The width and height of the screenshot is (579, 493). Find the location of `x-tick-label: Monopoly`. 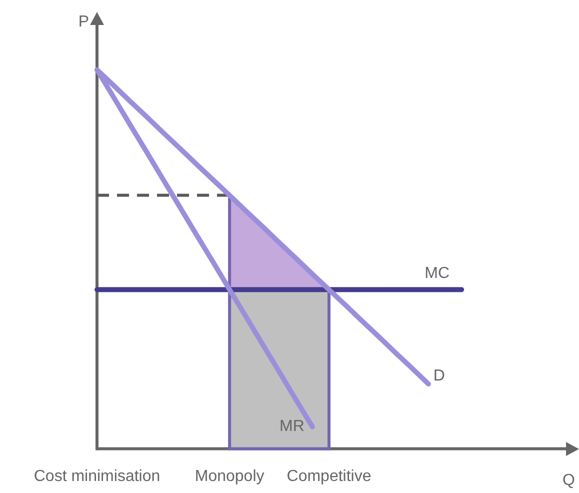

x-tick-label: Monopoly is located at coordinates (229, 476).